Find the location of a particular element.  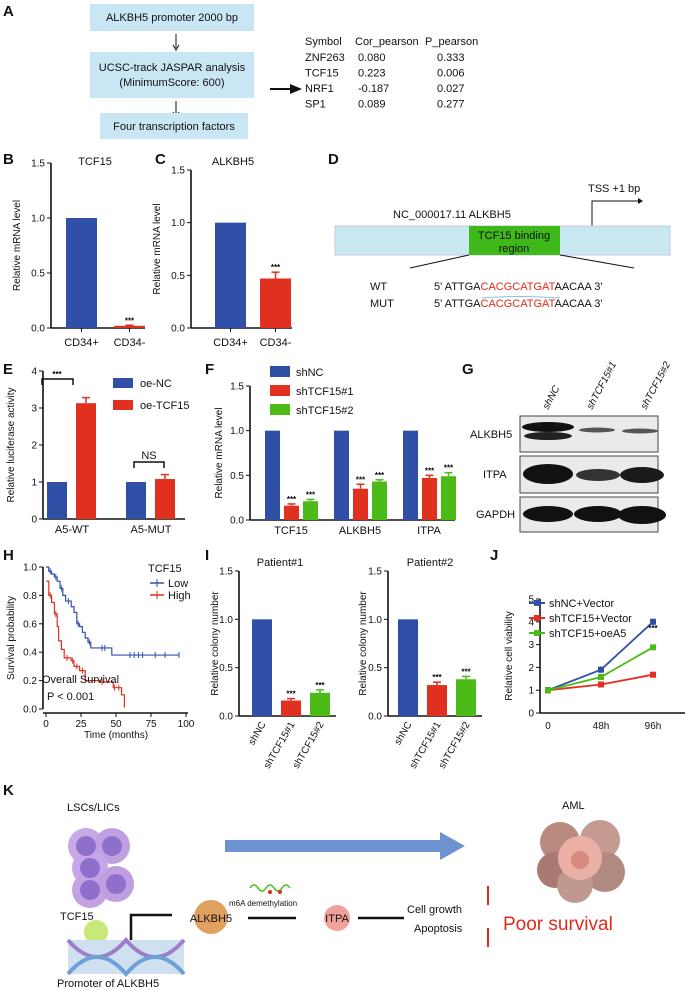

data-point is located at coordinates (601, 676).